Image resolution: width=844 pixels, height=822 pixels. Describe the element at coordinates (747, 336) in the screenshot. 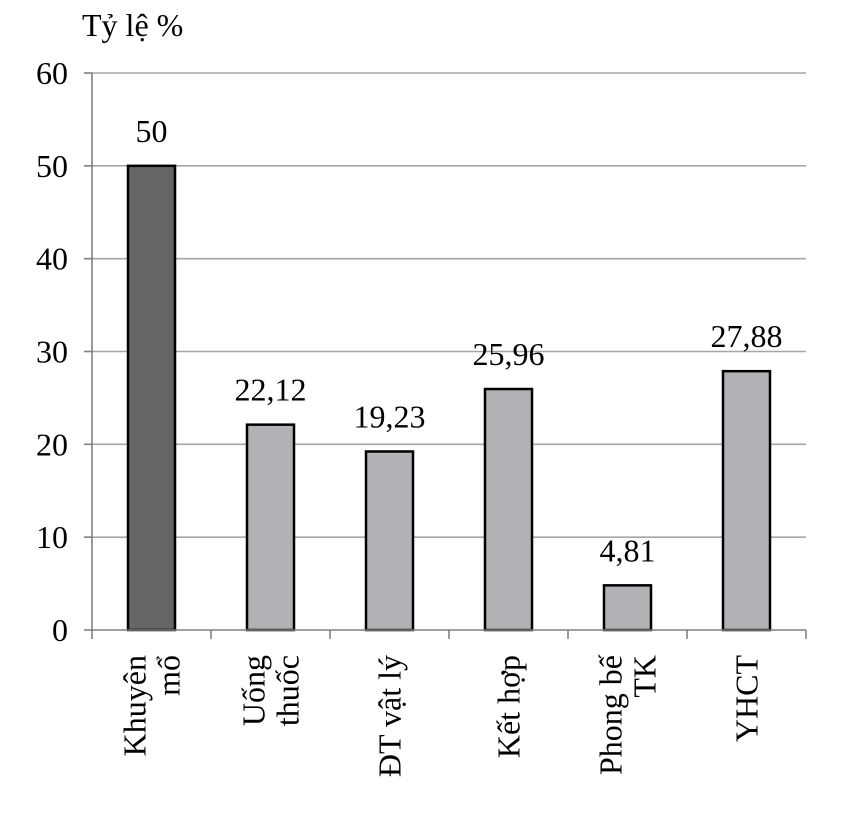

I see `data-label: 27,88` at that location.